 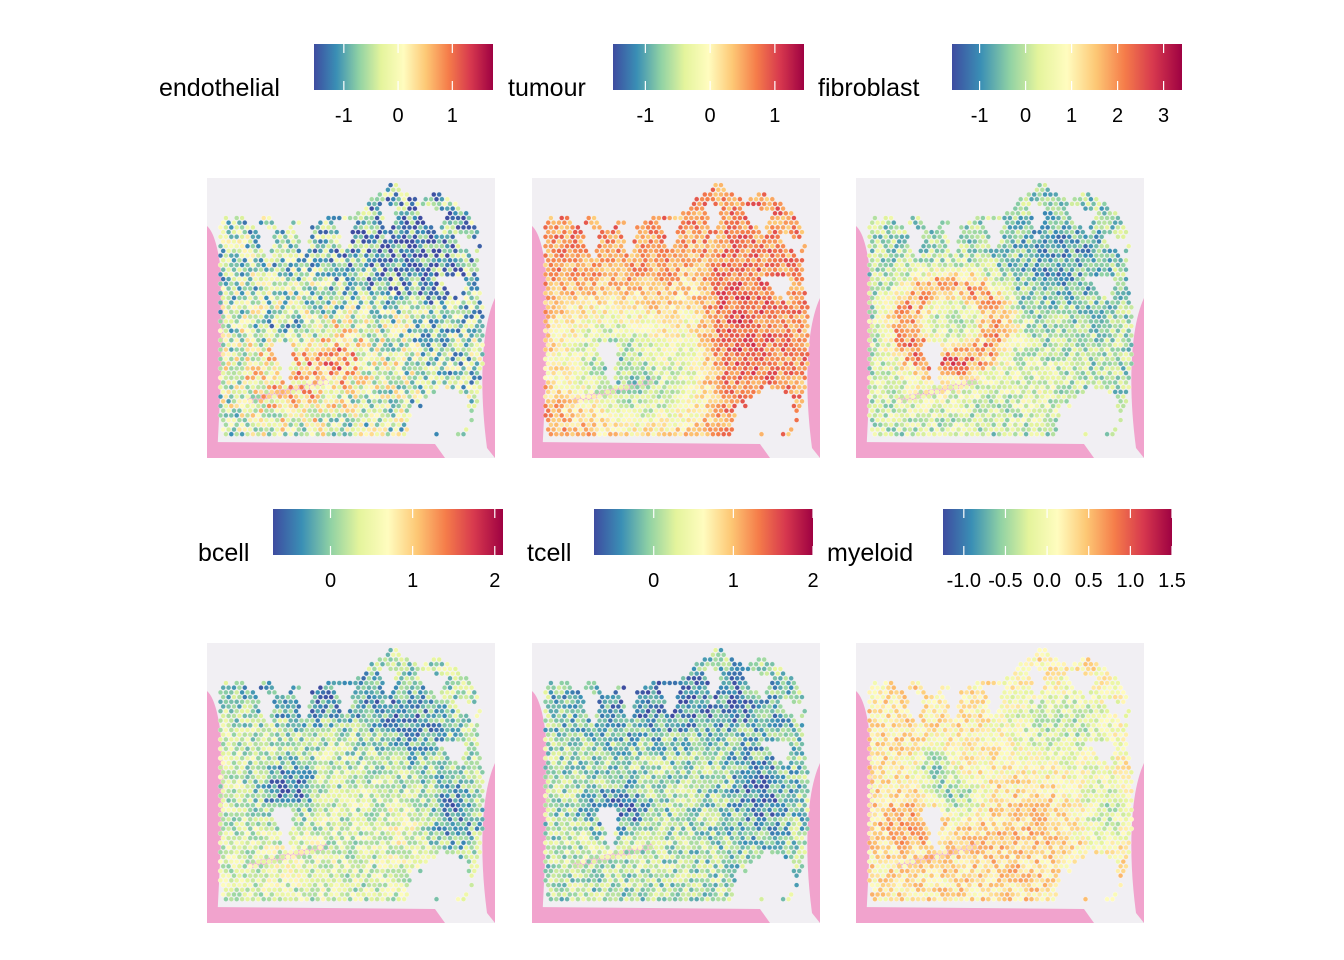 What do you see at coordinates (1117, 116) in the screenshot?
I see `tick-label: 2` at bounding box center [1117, 116].